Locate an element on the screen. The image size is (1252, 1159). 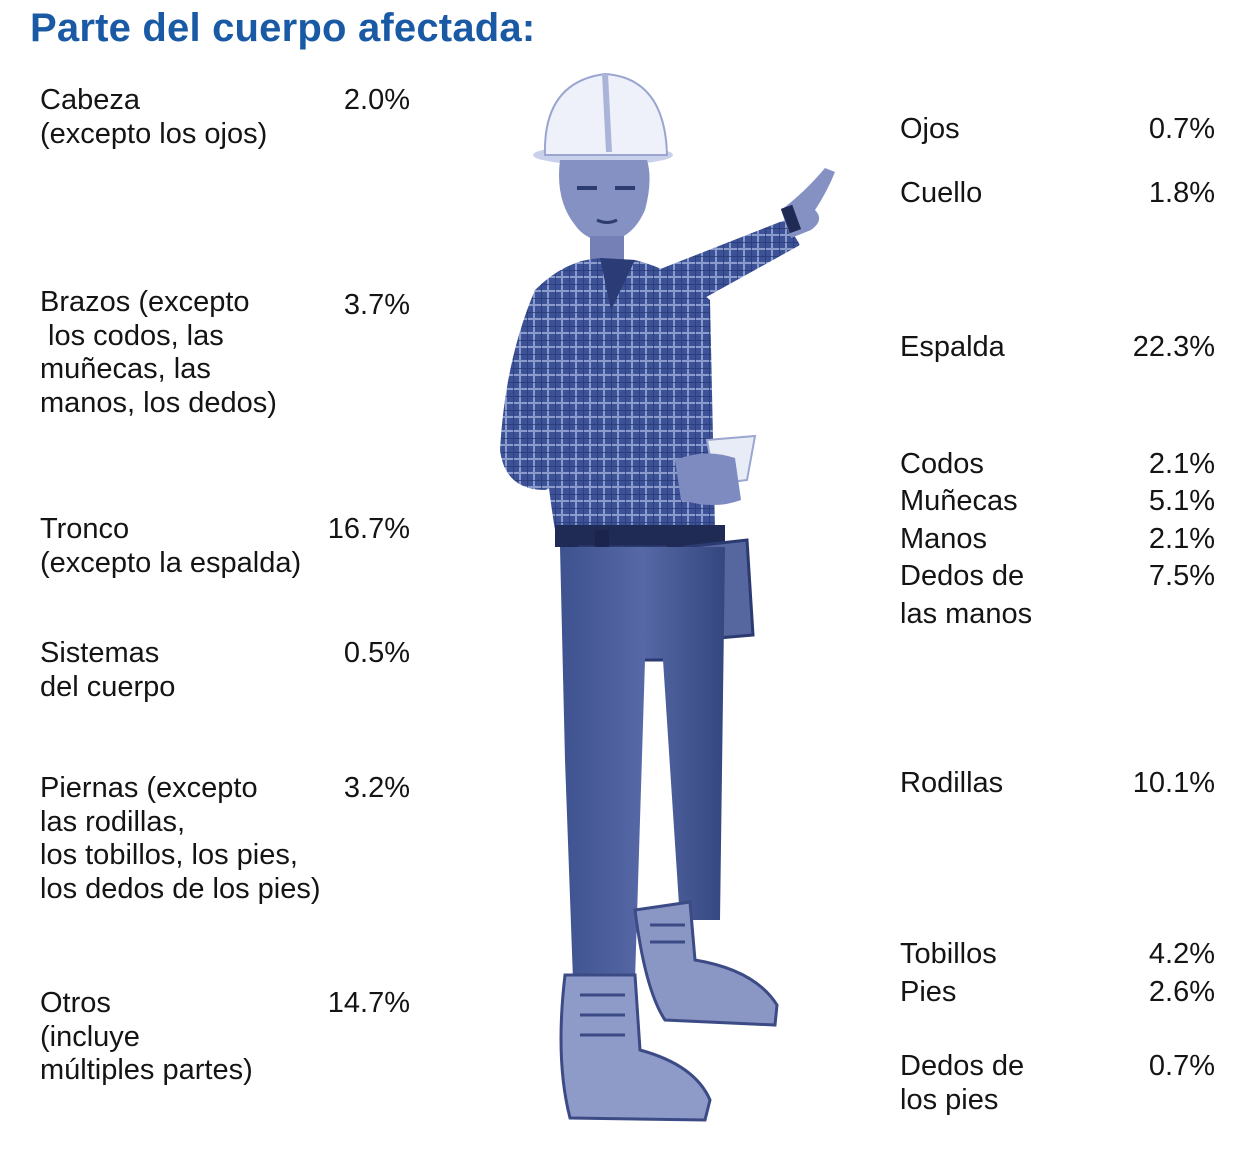
value-dedos-pies: 0.7% is located at coordinates (1181, 1066).